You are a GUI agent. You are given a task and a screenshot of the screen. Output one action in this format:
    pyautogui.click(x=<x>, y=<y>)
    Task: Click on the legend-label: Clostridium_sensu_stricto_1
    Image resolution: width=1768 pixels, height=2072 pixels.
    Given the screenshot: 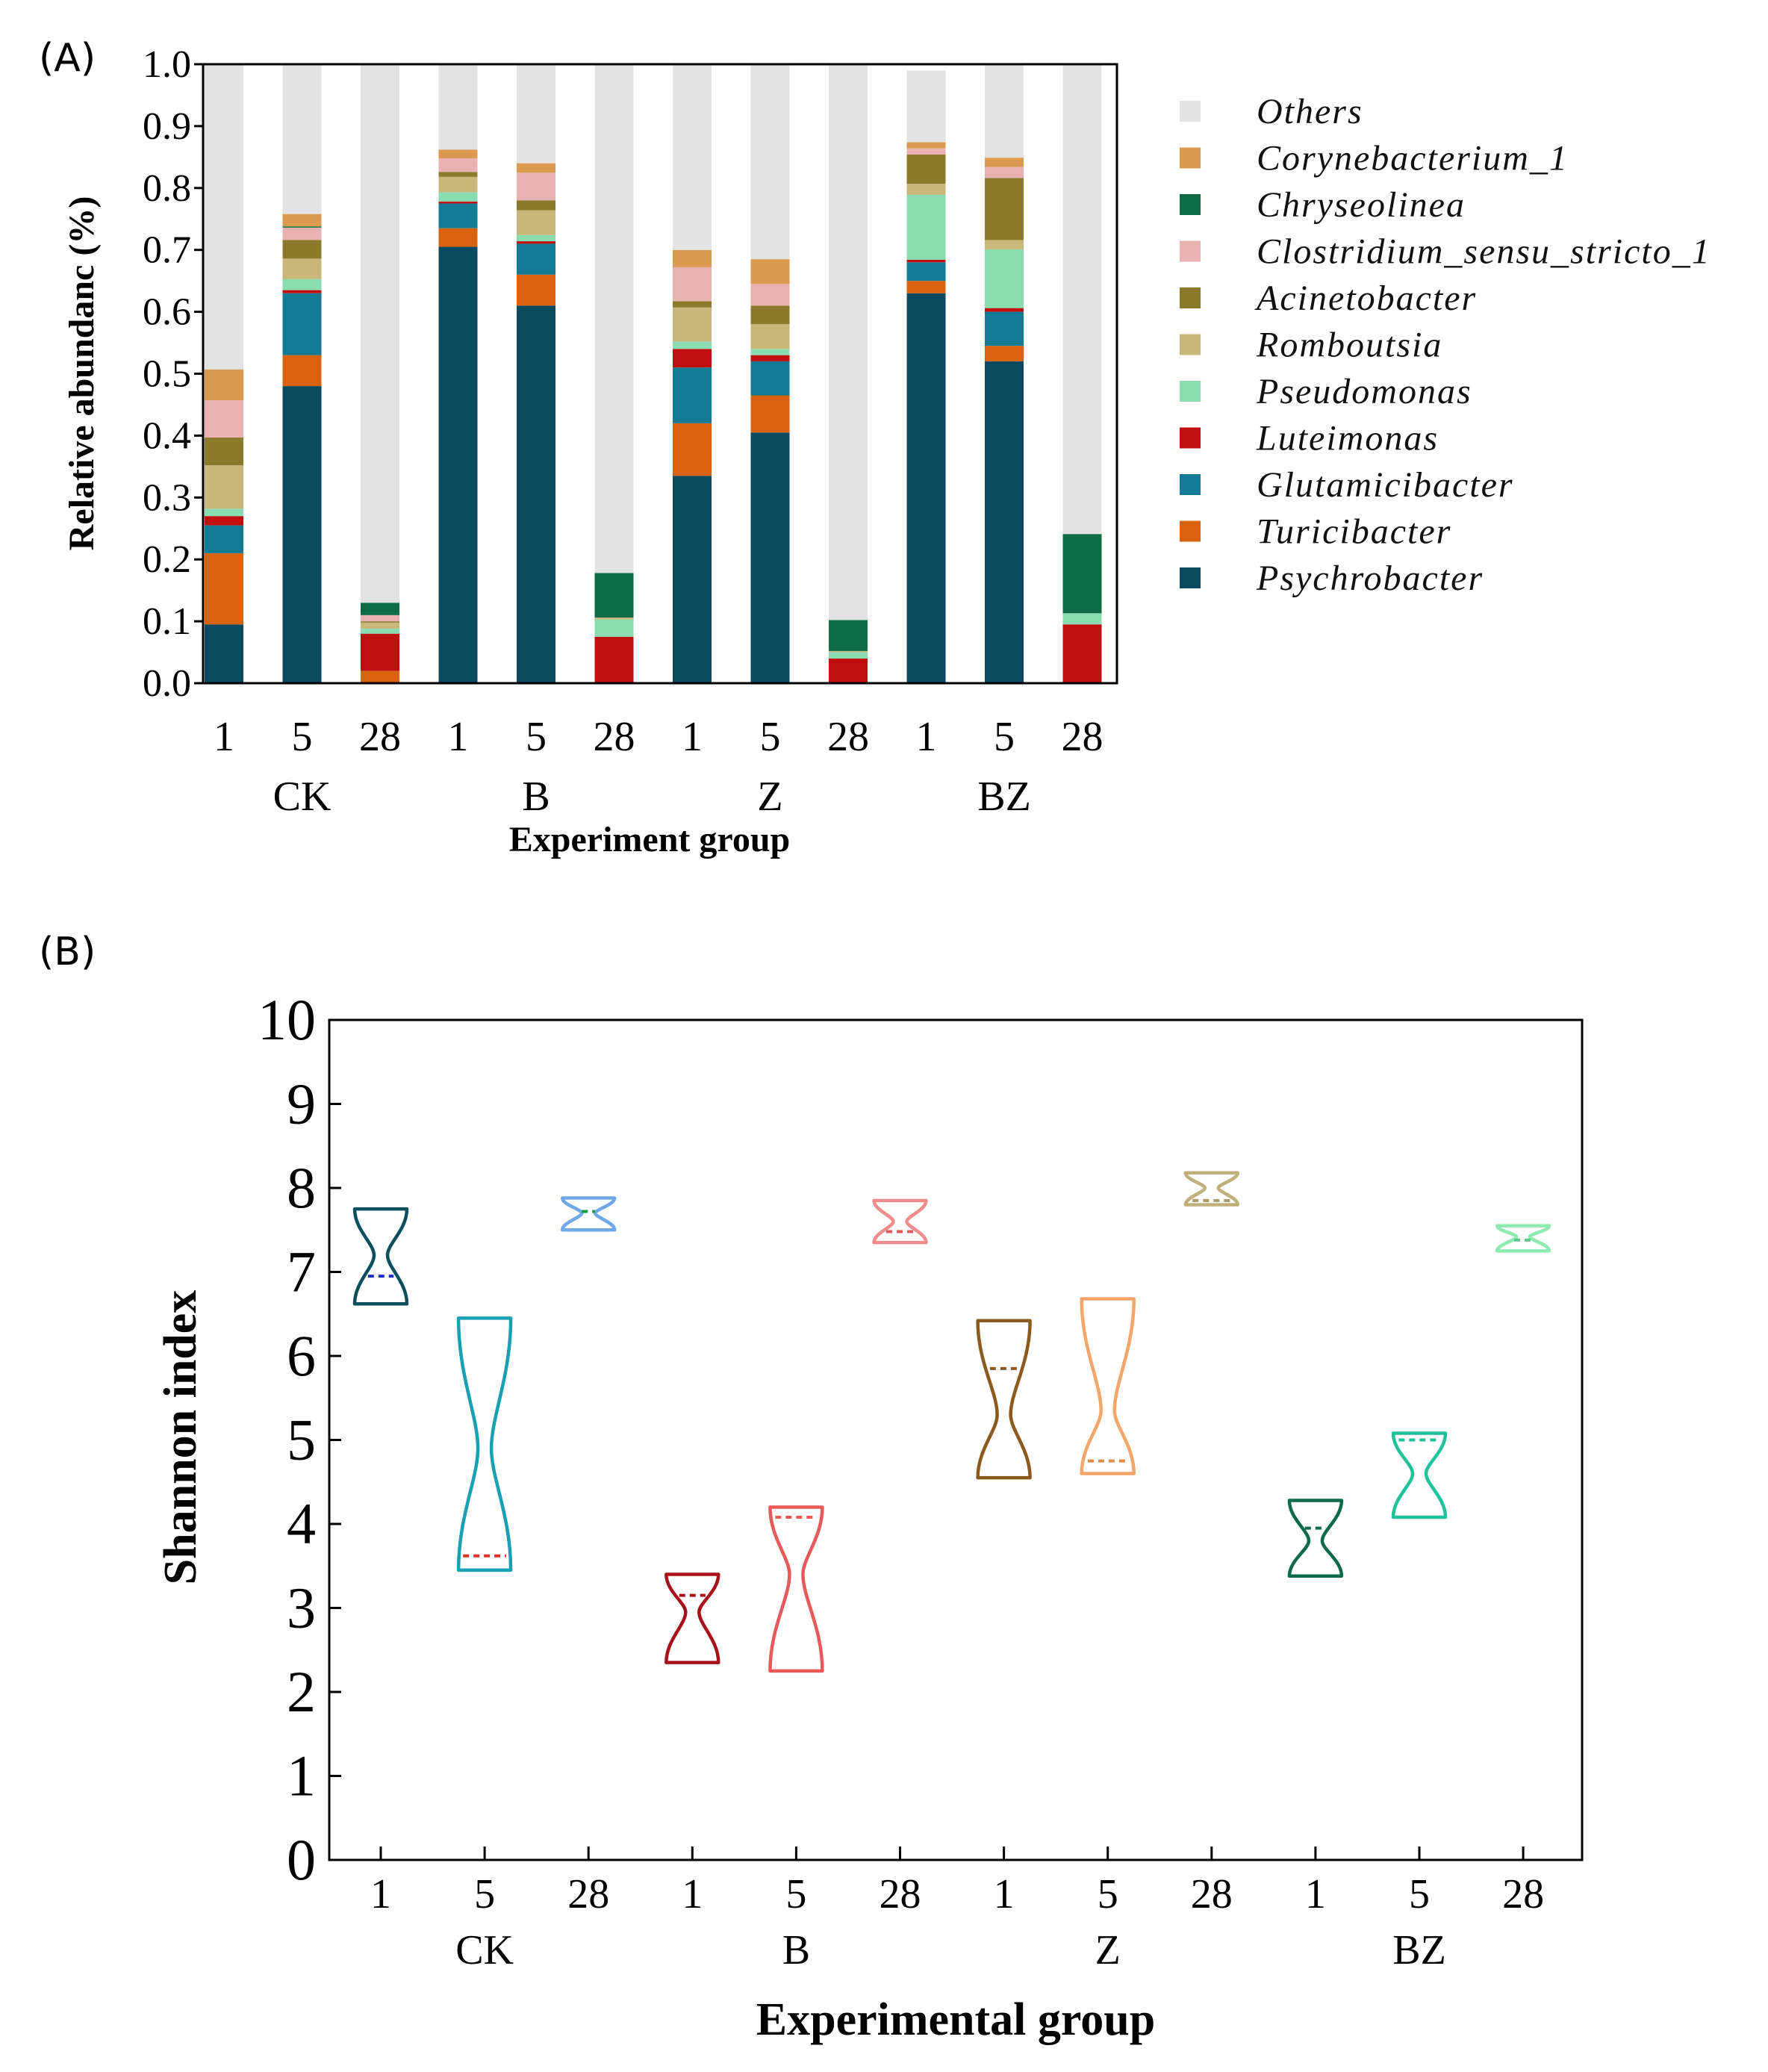 What is the action you would take?
    pyautogui.click(x=1484, y=252)
    